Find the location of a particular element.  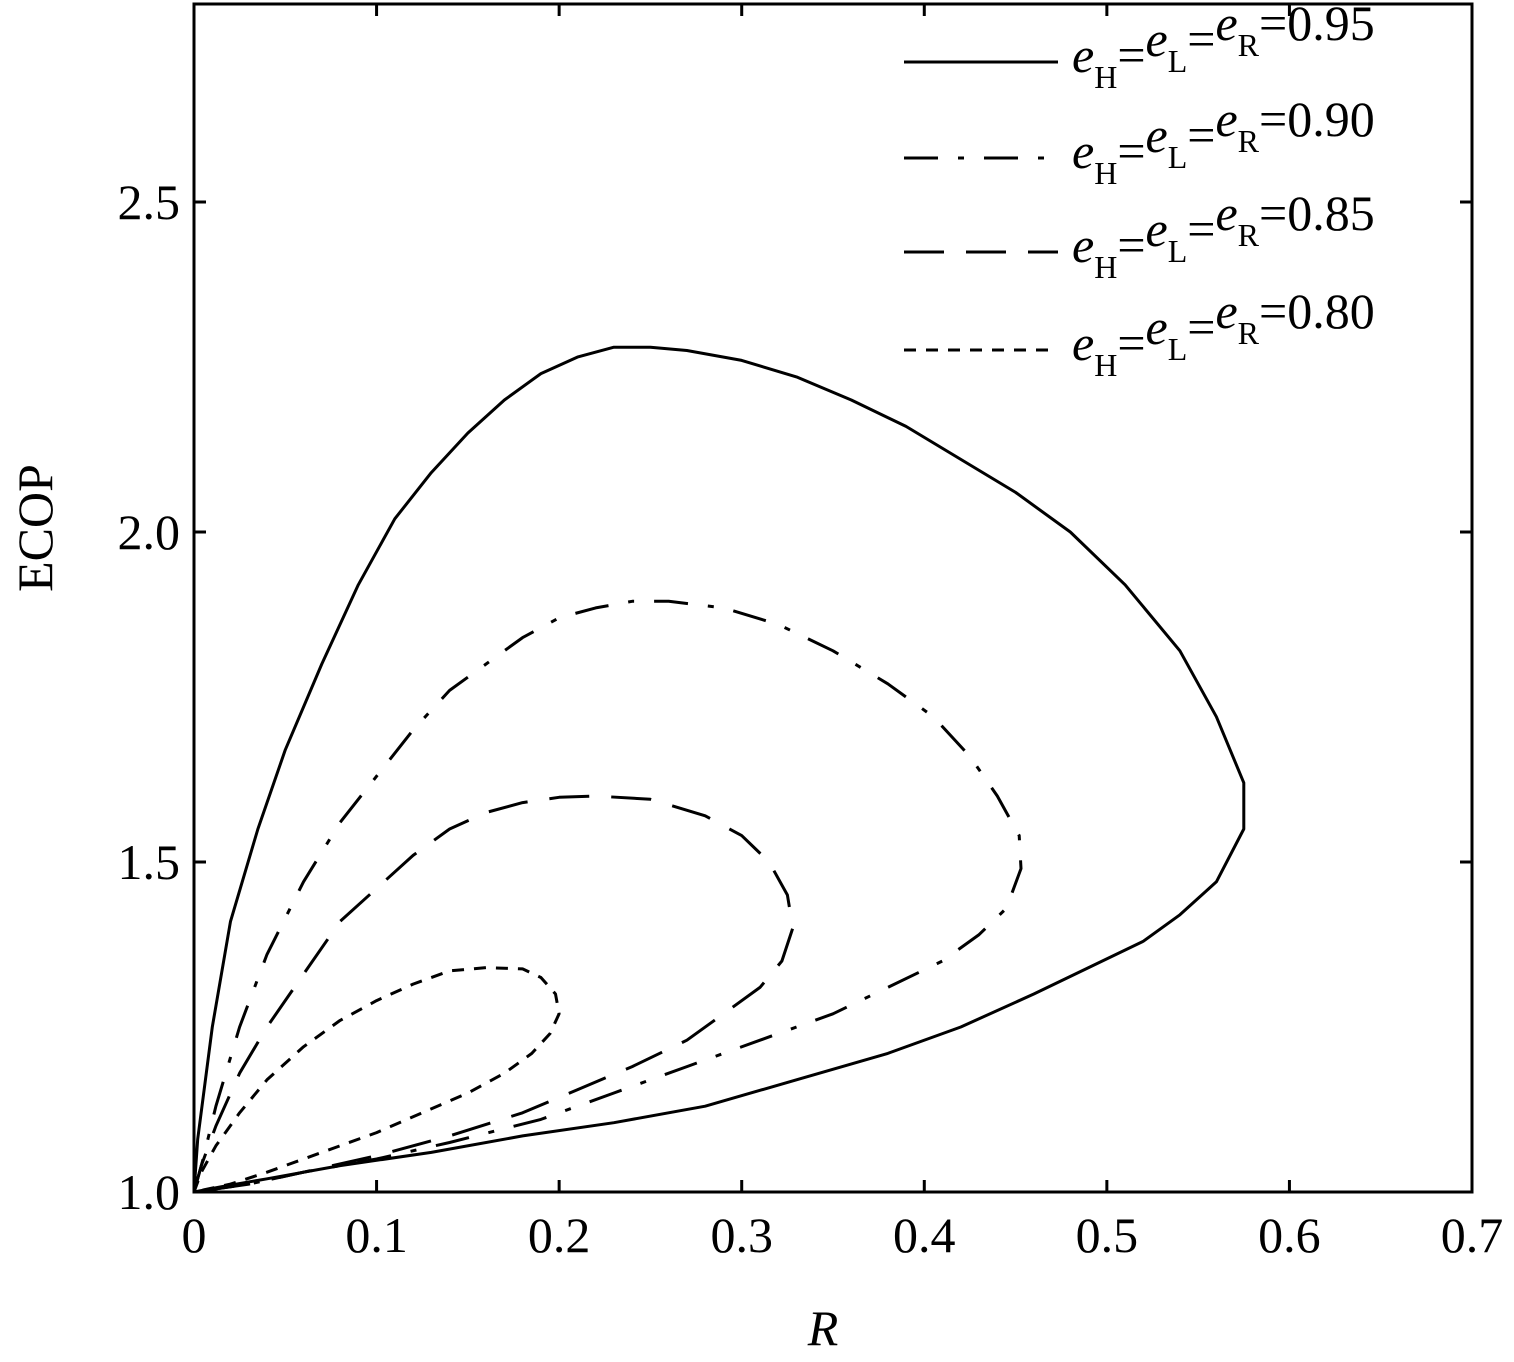

x-tick-label: 0.1 is located at coordinates (376, 1235).